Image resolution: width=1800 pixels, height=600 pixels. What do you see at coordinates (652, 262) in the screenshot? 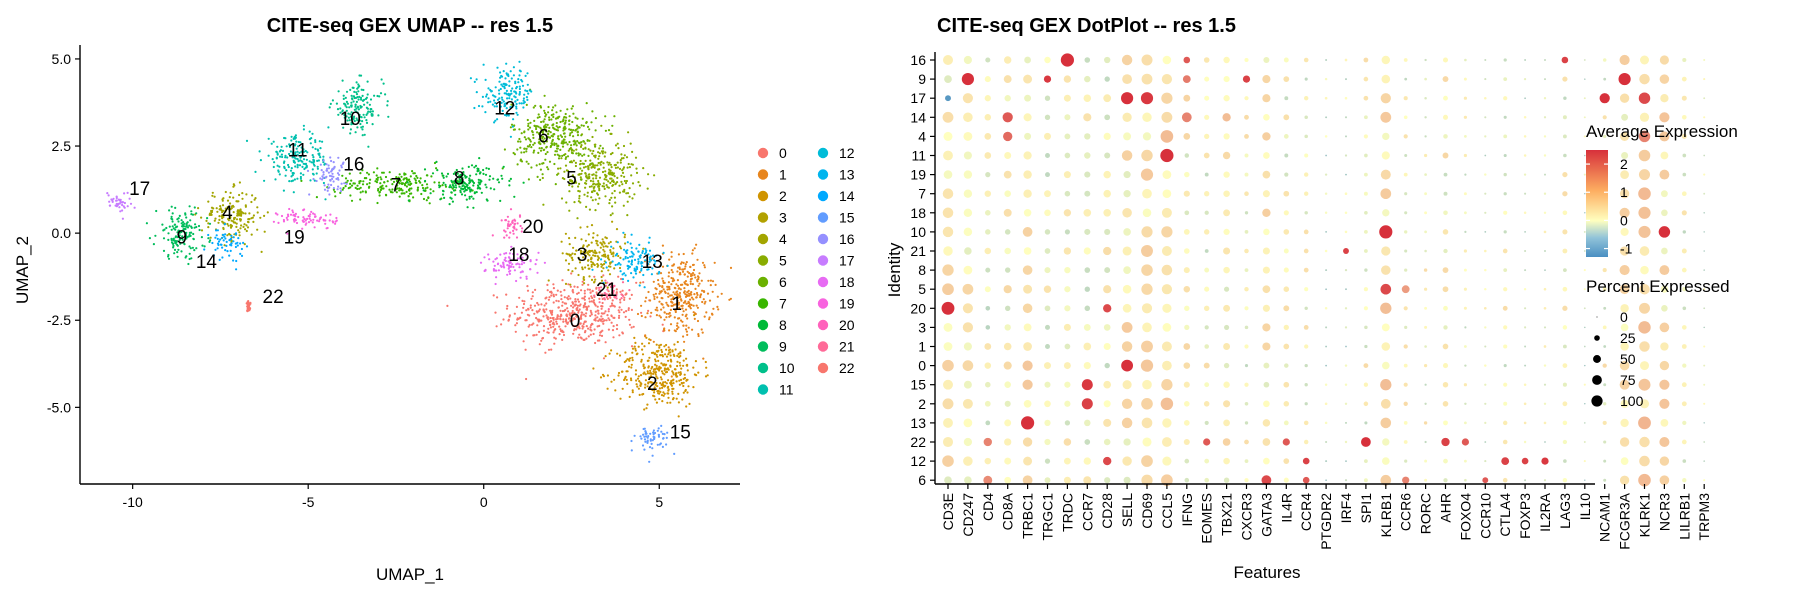
I see `umap-label-13: 13` at bounding box center [652, 262].